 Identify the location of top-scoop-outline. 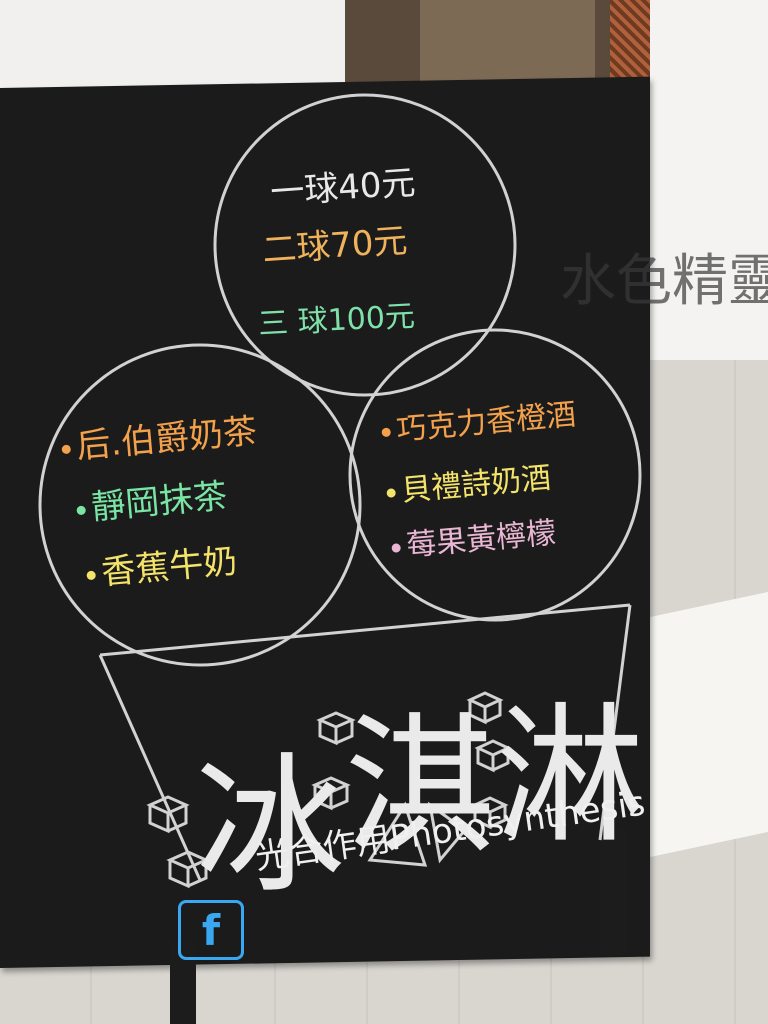
(365, 245).